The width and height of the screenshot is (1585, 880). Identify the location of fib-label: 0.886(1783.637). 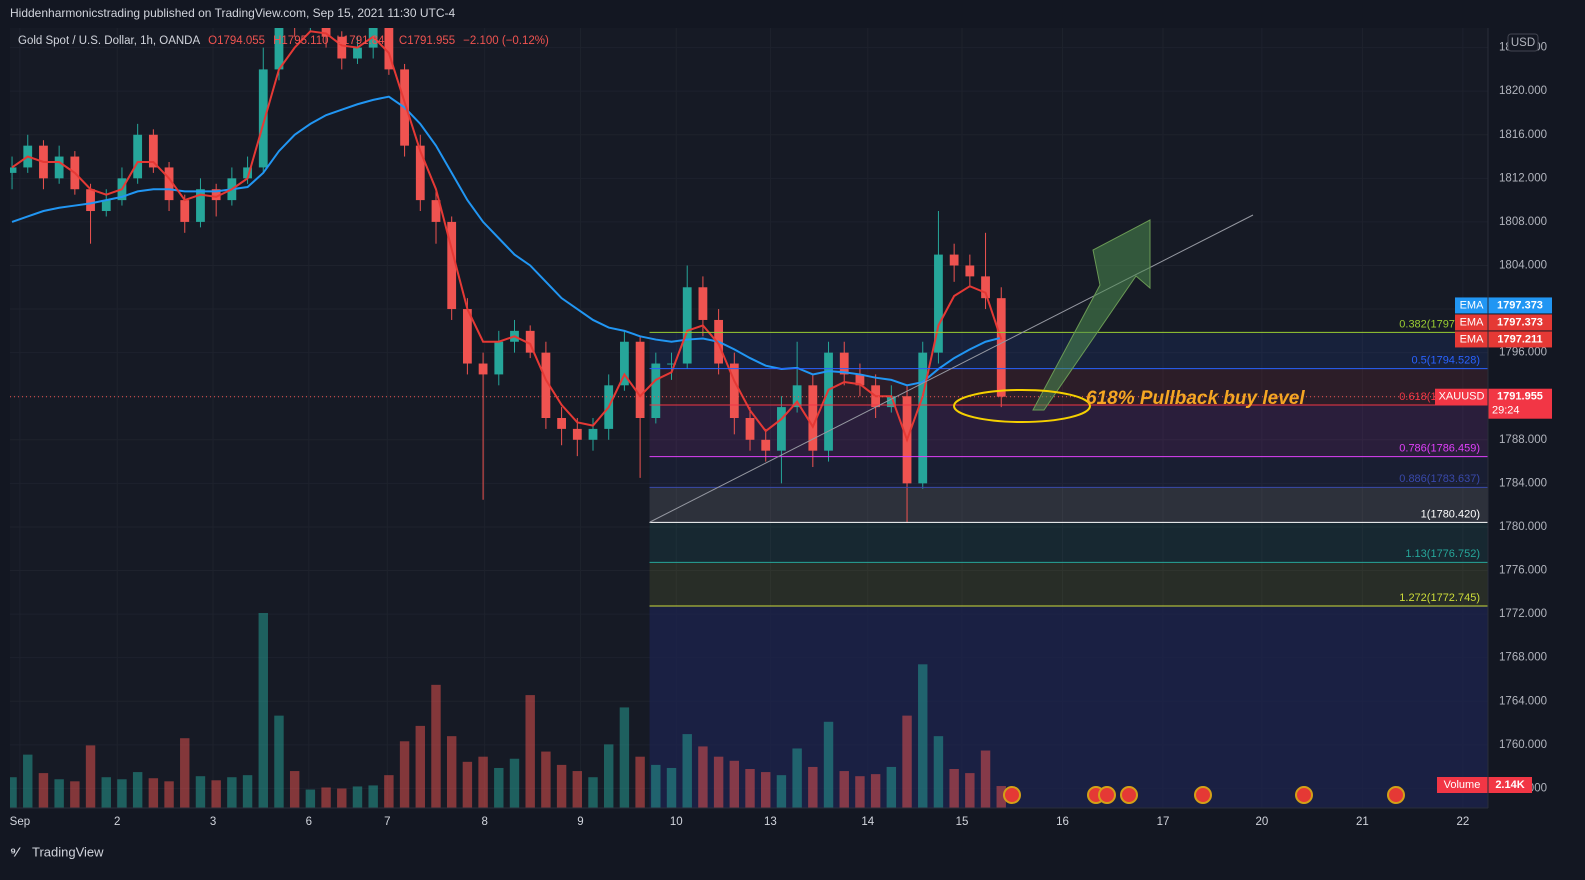
(1439, 479).